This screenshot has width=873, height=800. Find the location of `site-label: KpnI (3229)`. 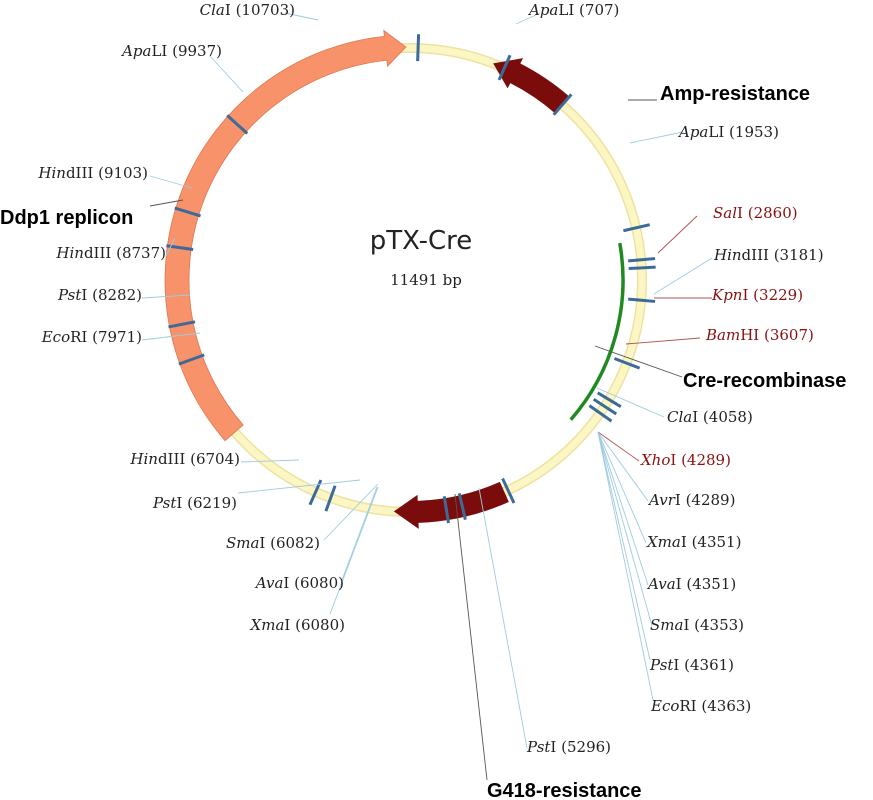

site-label: KpnI (3229) is located at coordinates (757, 295).